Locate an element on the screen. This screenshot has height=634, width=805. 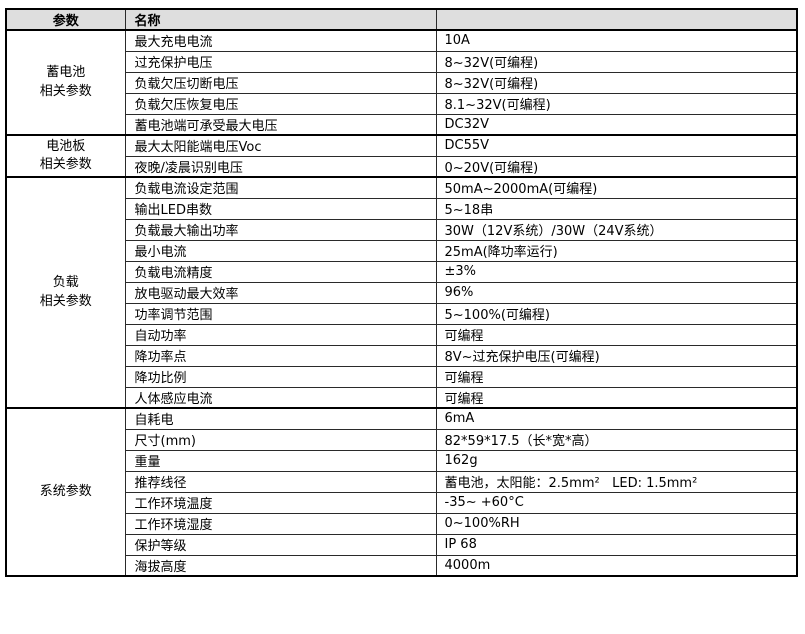
spec-value-cell: DC55V is located at coordinates (616, 145).